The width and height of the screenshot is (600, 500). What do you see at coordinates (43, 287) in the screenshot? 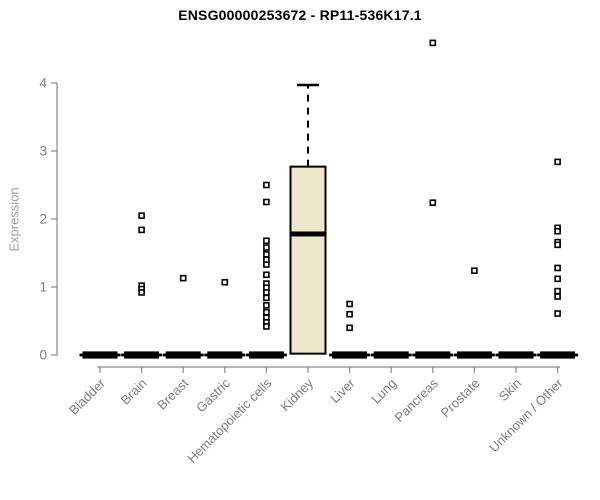
I see `y-tick-label: 1` at bounding box center [43, 287].